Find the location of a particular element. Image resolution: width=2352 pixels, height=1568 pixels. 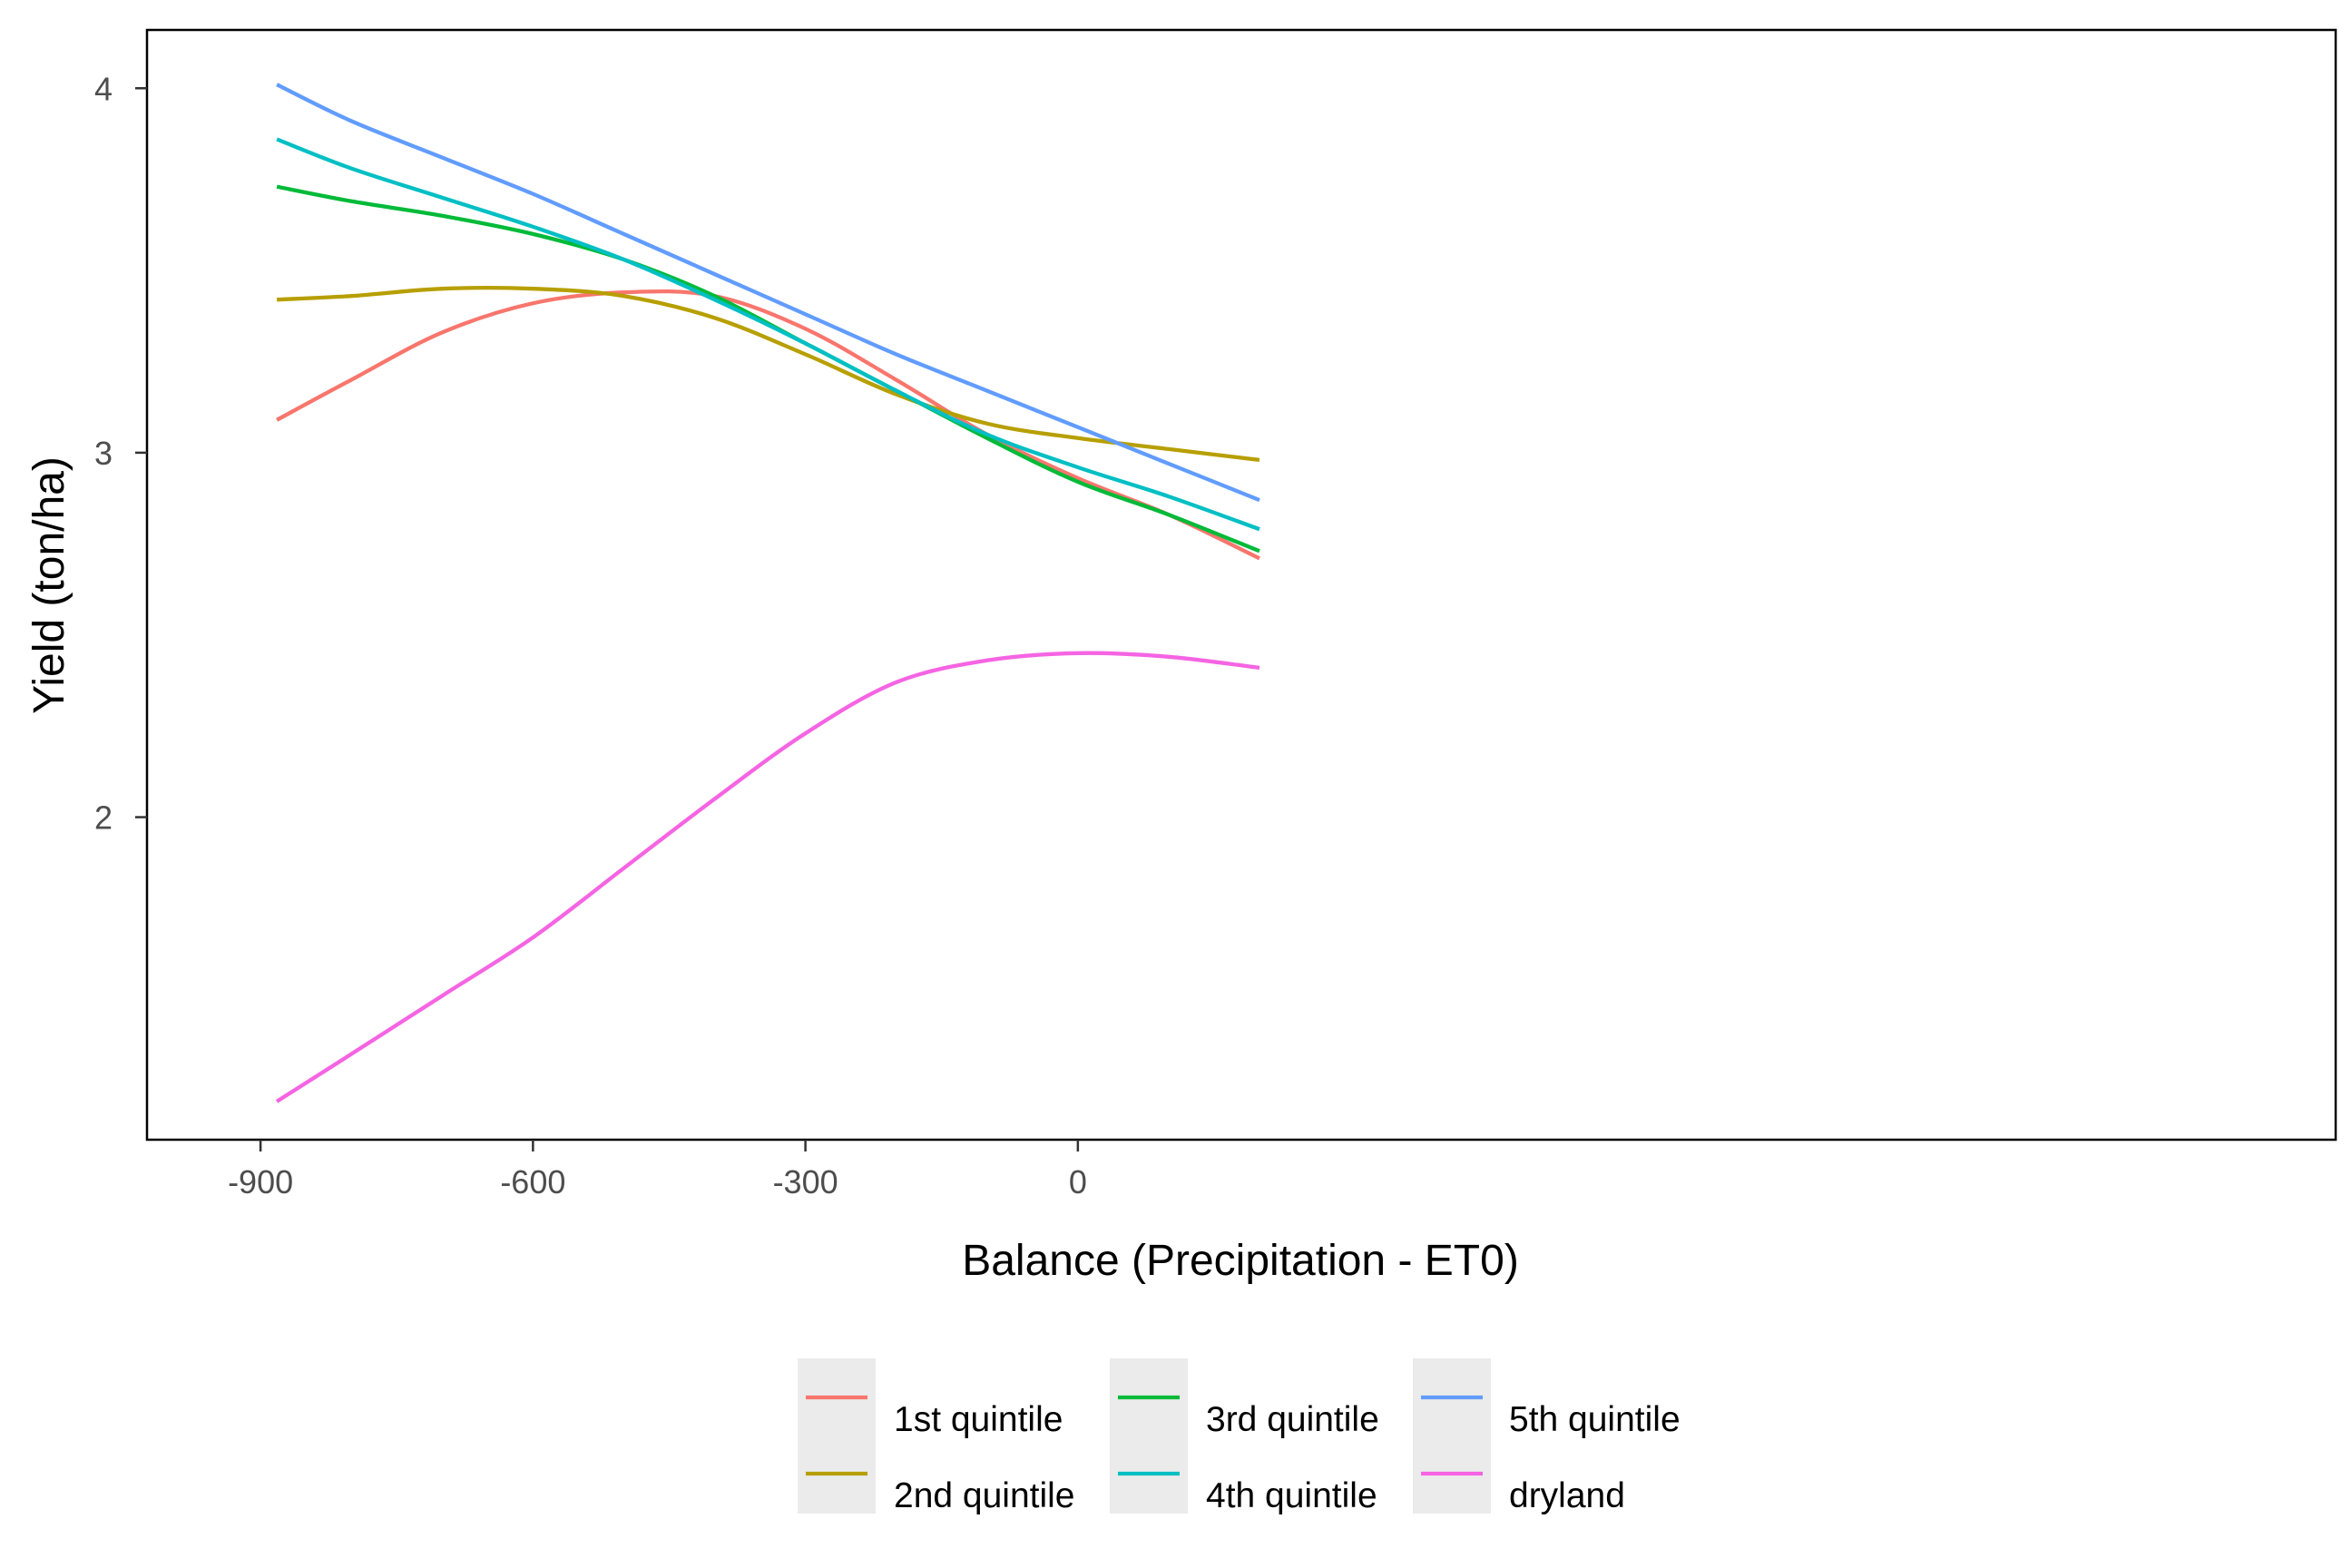

series-line-5th-quintile is located at coordinates (768, 293).